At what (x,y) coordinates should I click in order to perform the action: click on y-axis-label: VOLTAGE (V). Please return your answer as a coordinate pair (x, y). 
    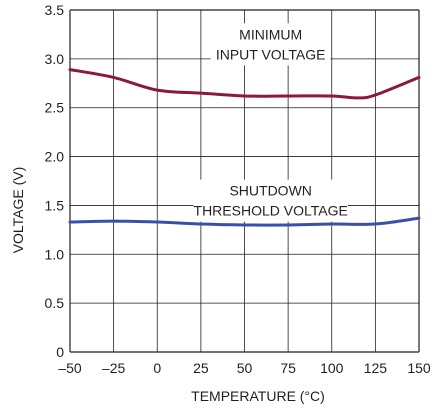
    Looking at the image, I should click on (18, 210).